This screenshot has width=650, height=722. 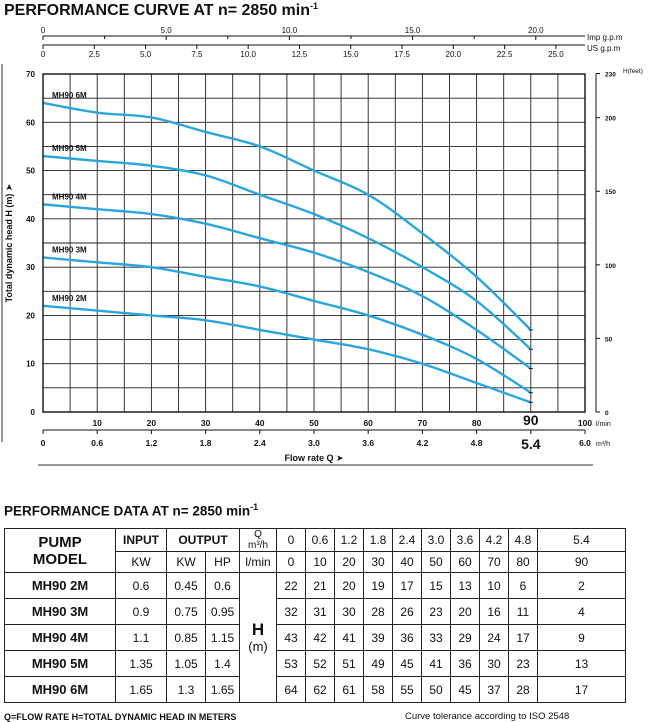 I want to click on head-value-cell: 29, so click(x=465, y=637).